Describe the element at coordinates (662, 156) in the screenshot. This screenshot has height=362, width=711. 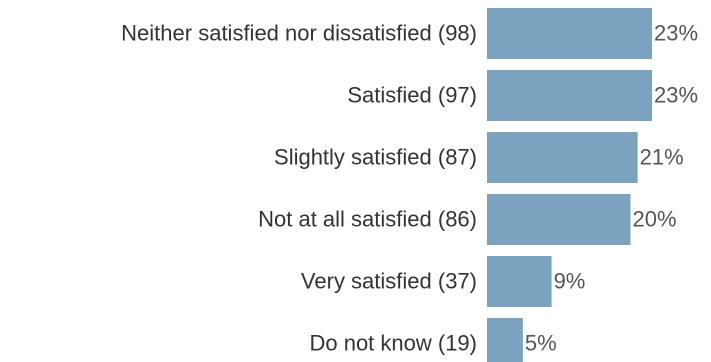
I see `value-label: 21%` at that location.